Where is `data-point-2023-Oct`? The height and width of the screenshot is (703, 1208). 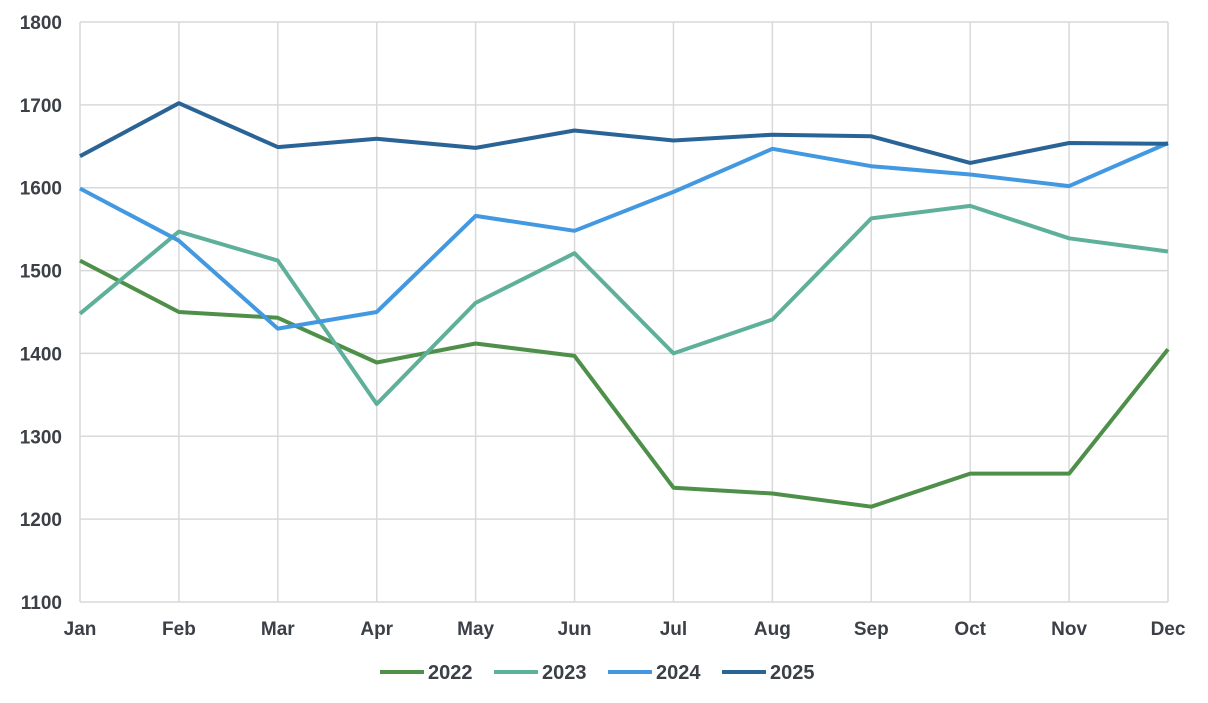
data-point-2023-Oct is located at coordinates (970, 206).